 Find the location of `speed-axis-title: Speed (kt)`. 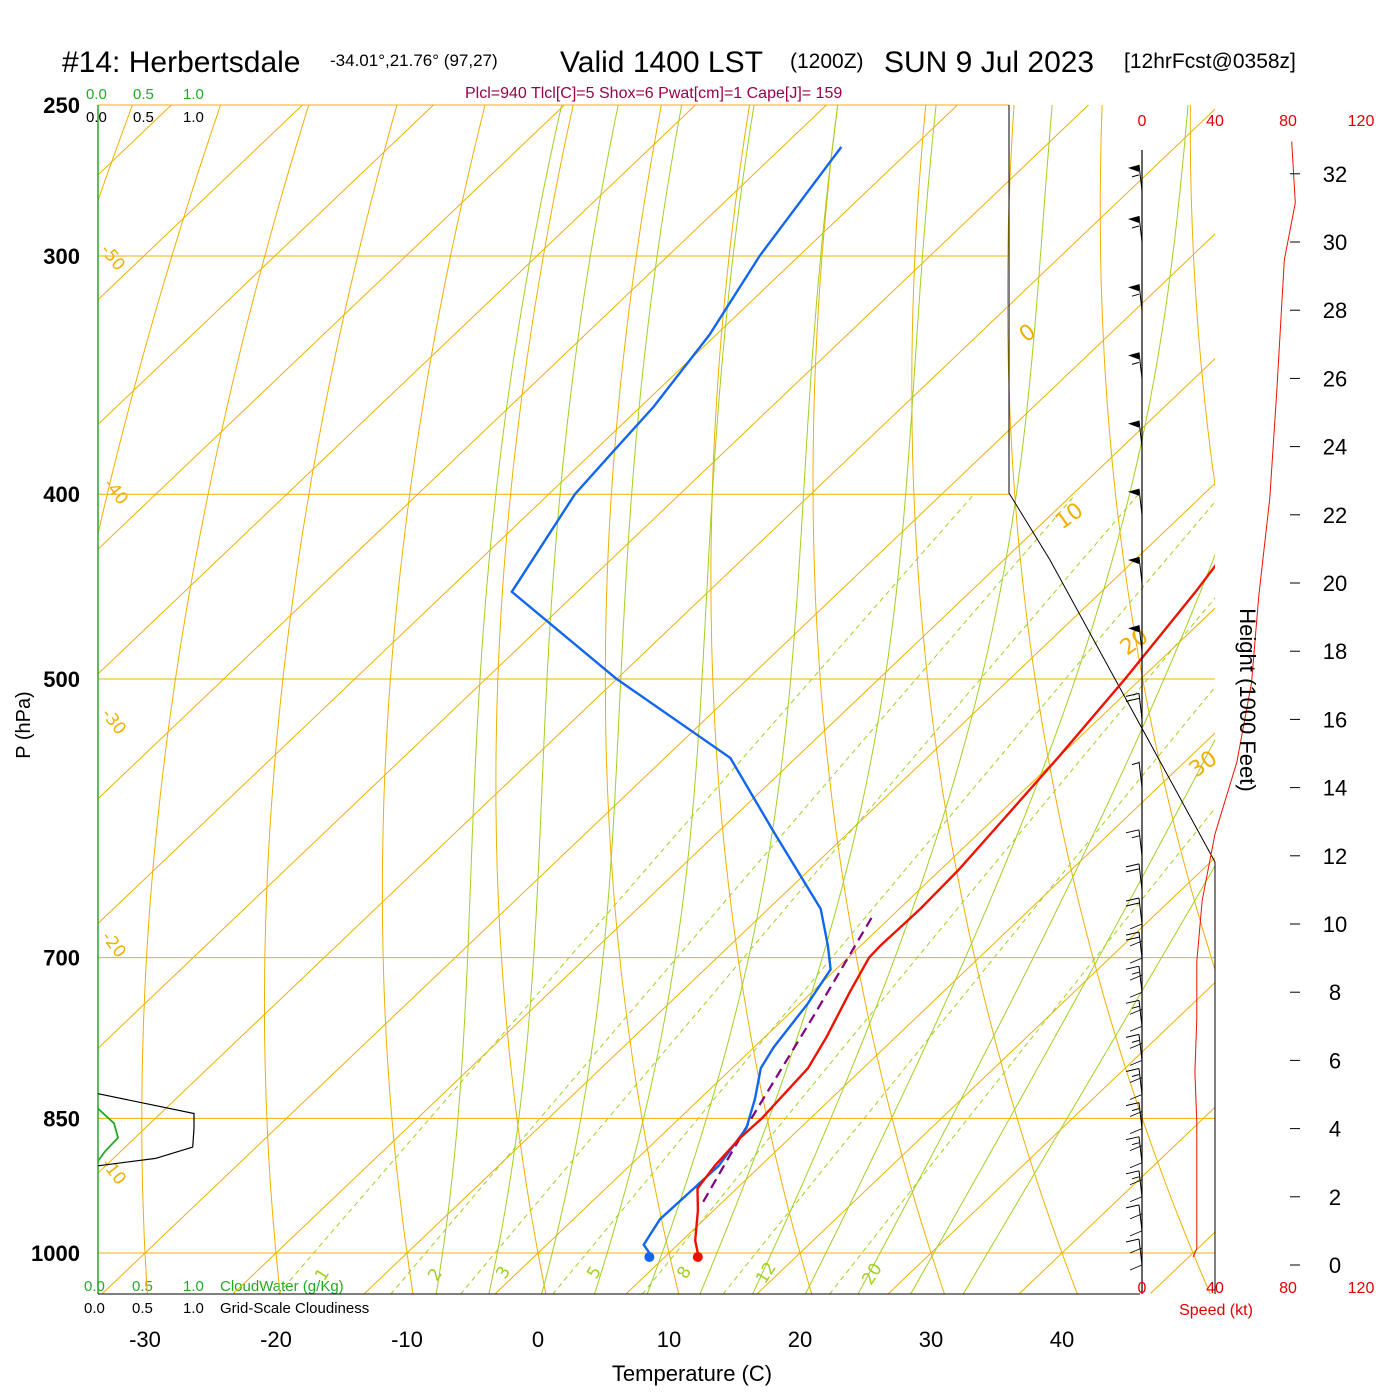

speed-axis-title: Speed (kt) is located at coordinates (1216, 1310).